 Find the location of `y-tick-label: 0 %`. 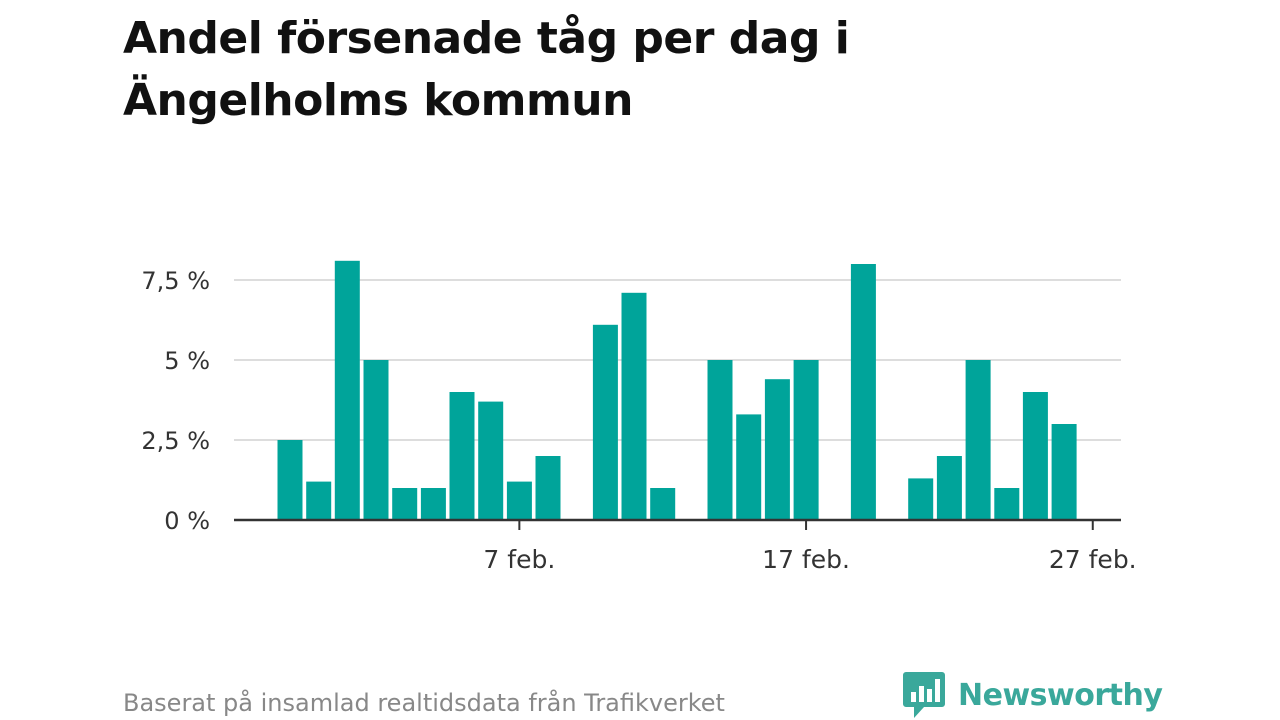

y-tick-label: 0 % is located at coordinates (187, 521).